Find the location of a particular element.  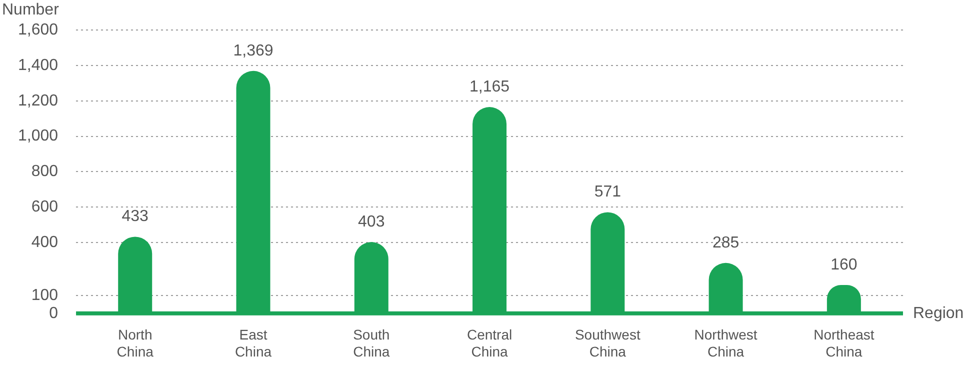

x-tick-label: North China is located at coordinates (135, 343).